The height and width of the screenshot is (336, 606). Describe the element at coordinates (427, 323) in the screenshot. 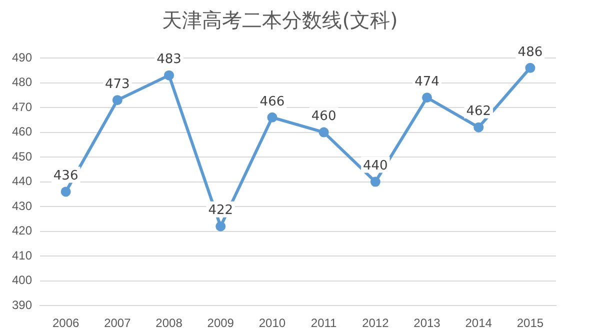

I see `x-tick-label: 2013` at that location.